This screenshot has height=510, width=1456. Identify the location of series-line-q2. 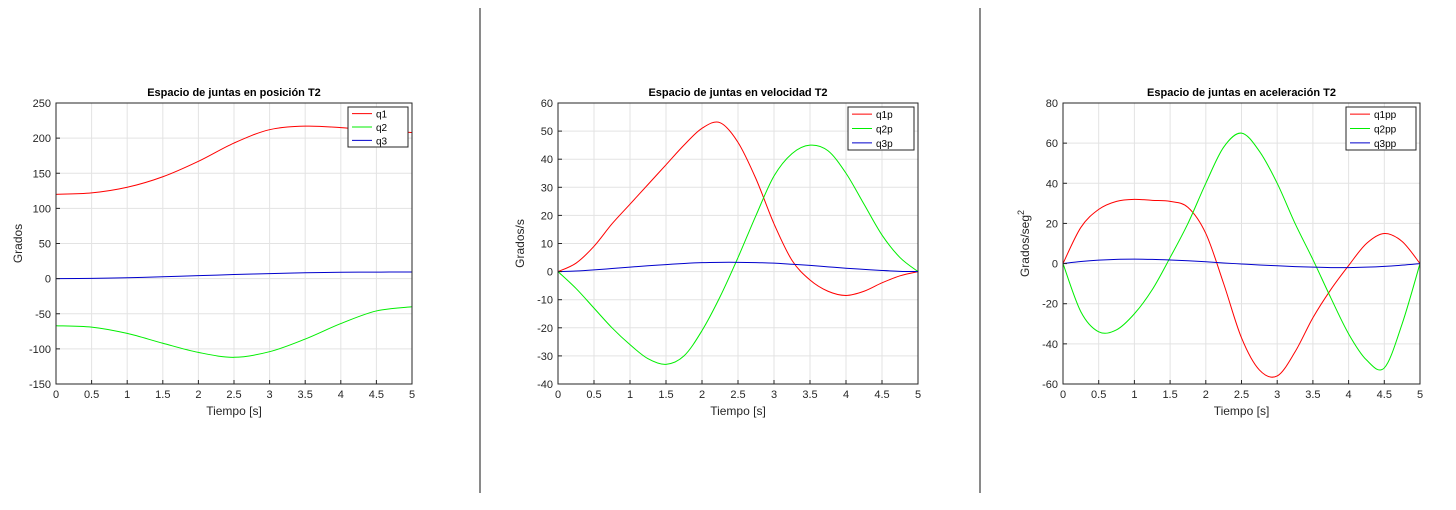
(234, 332).